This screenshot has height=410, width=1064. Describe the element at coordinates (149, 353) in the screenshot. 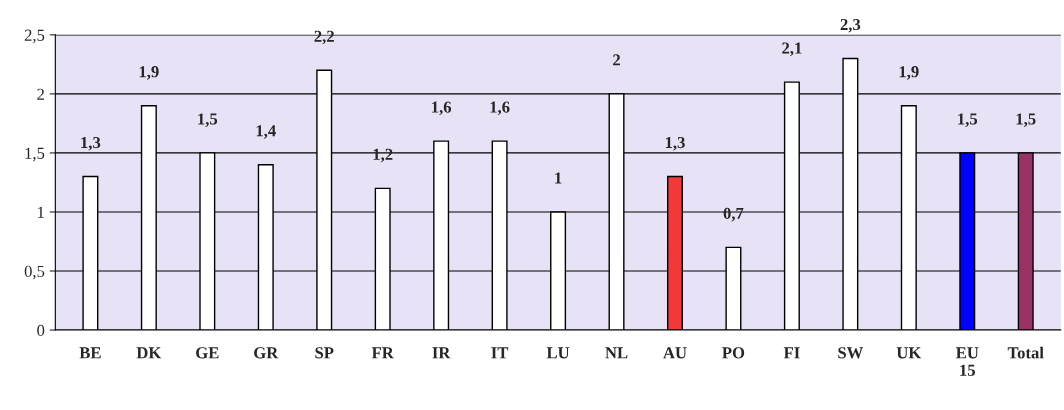

I see `x-tick-label: DK` at that location.